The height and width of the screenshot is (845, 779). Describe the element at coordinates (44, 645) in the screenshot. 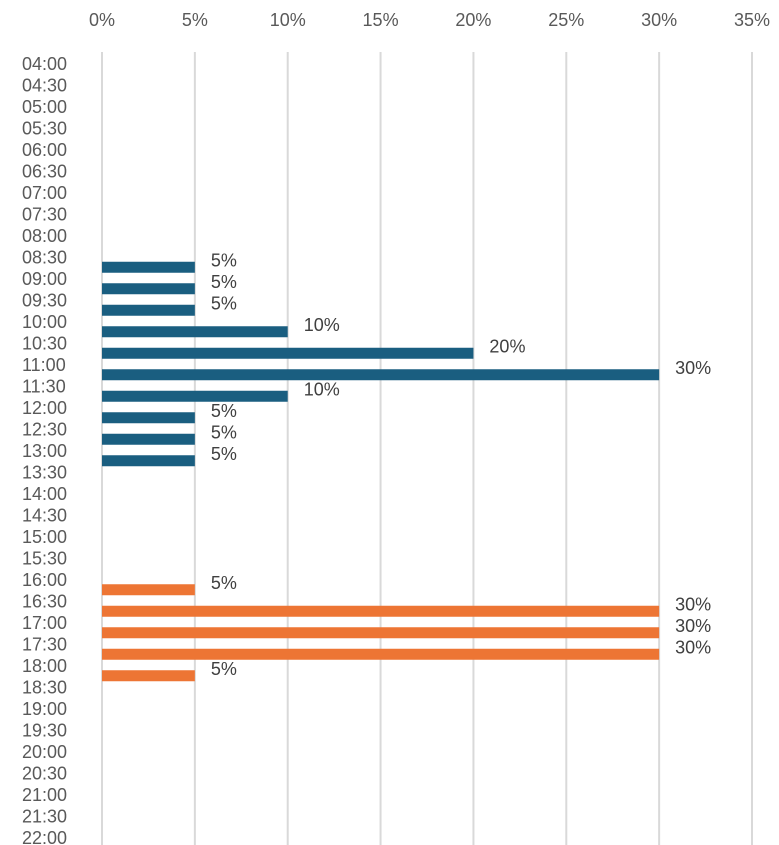

I see `y-tick-label: 17:30` at that location.